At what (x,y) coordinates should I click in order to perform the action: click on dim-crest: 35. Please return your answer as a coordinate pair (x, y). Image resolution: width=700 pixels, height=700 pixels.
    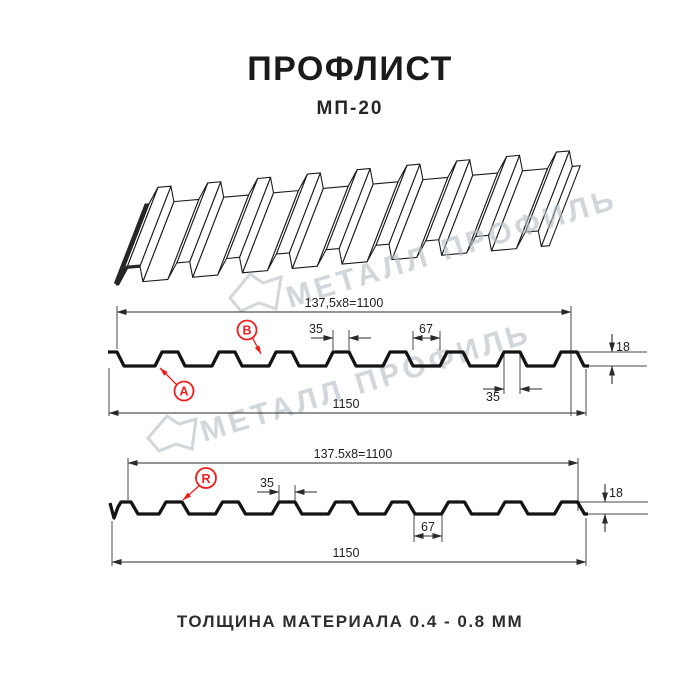
    Looking at the image, I should click on (267, 483).